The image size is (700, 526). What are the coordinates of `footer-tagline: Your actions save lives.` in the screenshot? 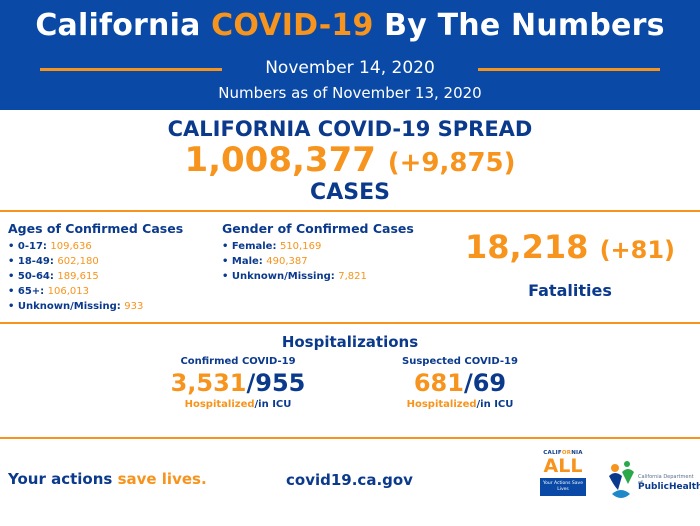 It's located at (107, 479).